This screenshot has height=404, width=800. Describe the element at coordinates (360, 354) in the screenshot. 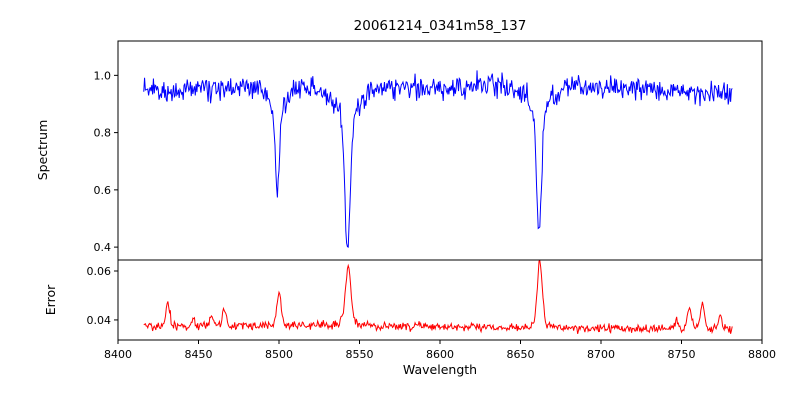

I see `x-tick-label: 8550` at that location.